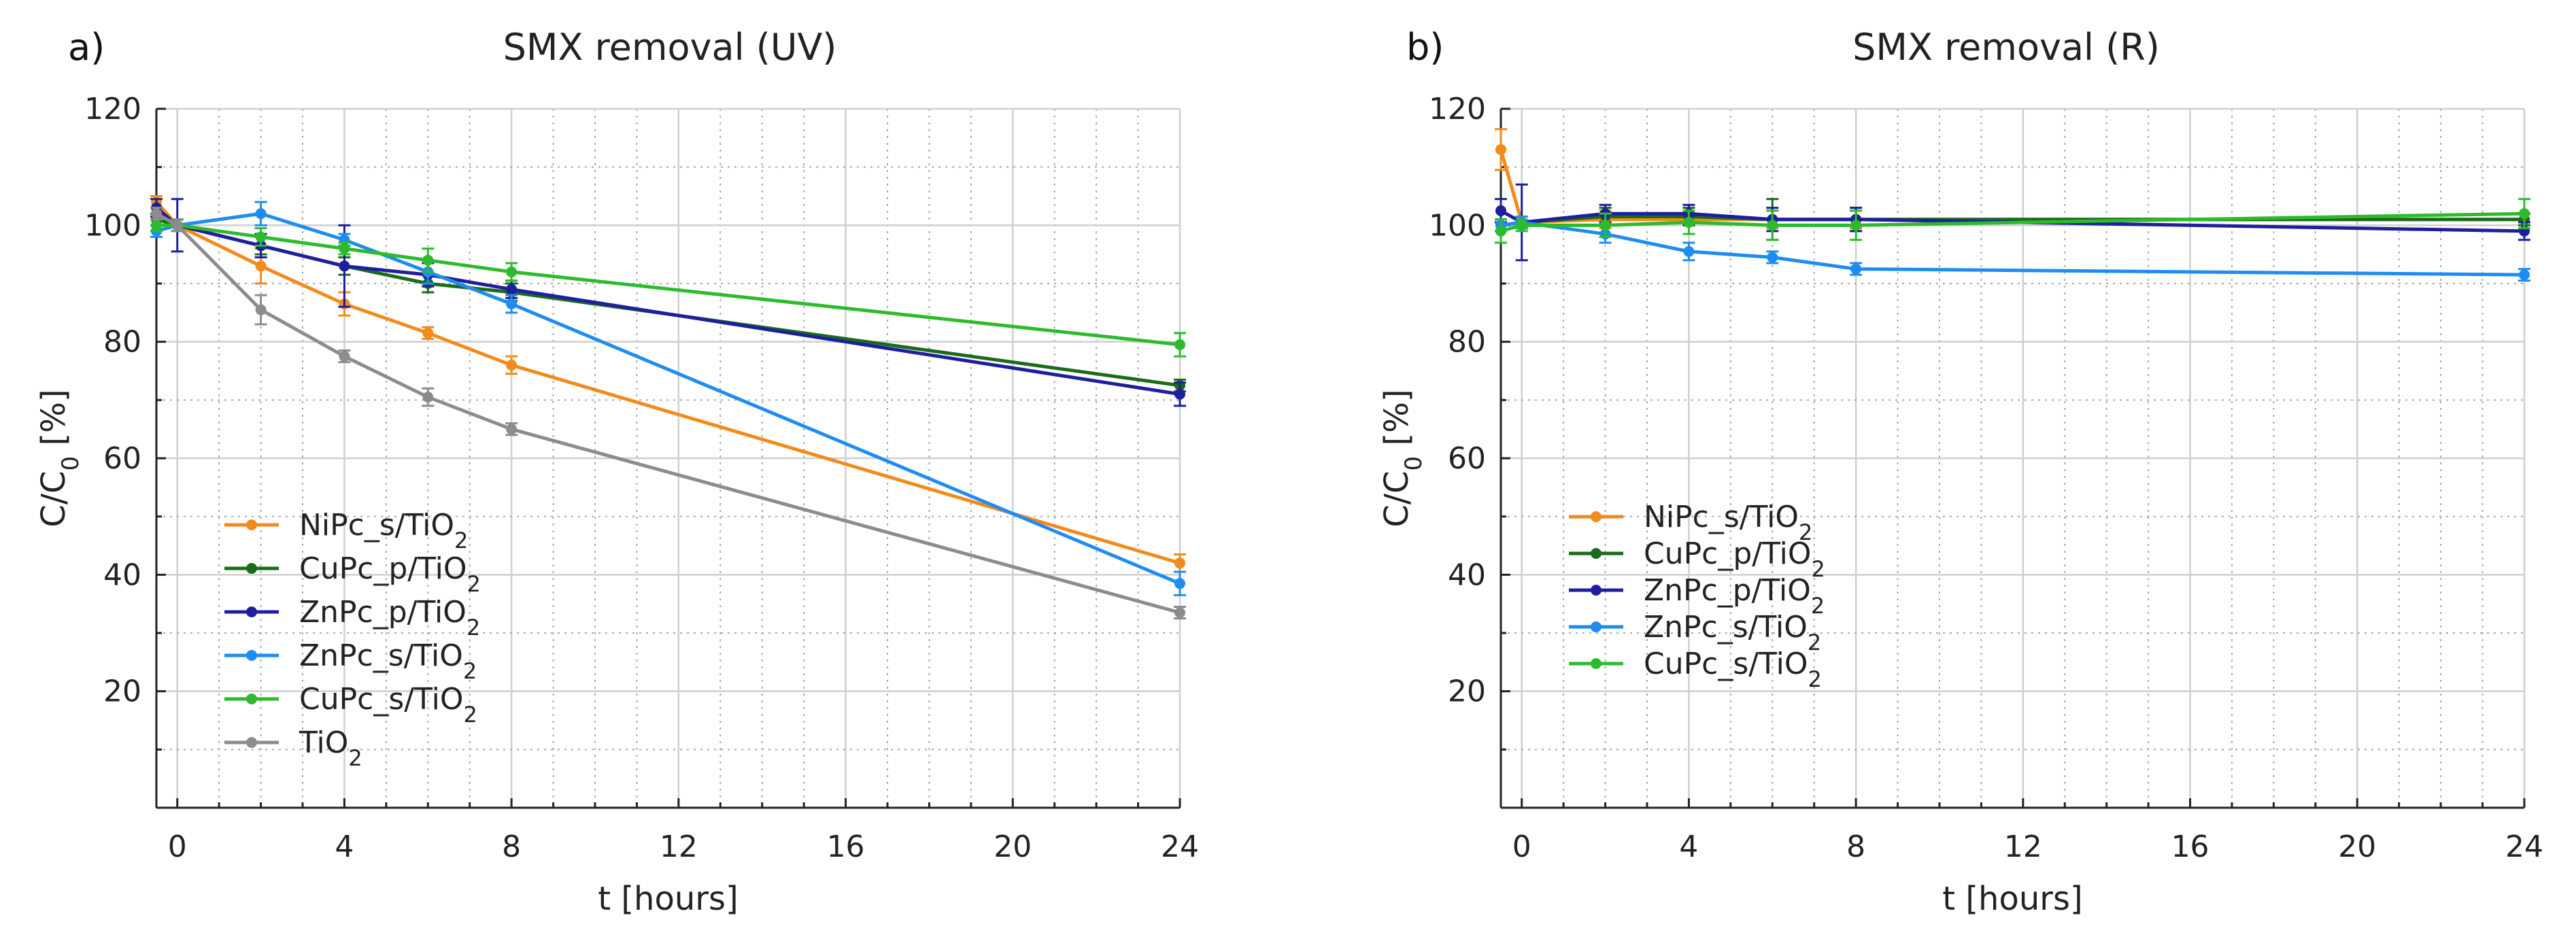  I want to click on legend-label: TiO2, so click(330, 748).